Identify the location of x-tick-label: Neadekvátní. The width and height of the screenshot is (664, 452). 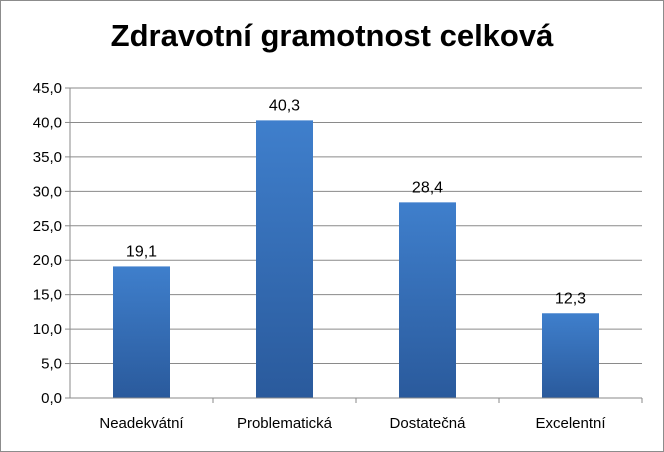
(141, 423).